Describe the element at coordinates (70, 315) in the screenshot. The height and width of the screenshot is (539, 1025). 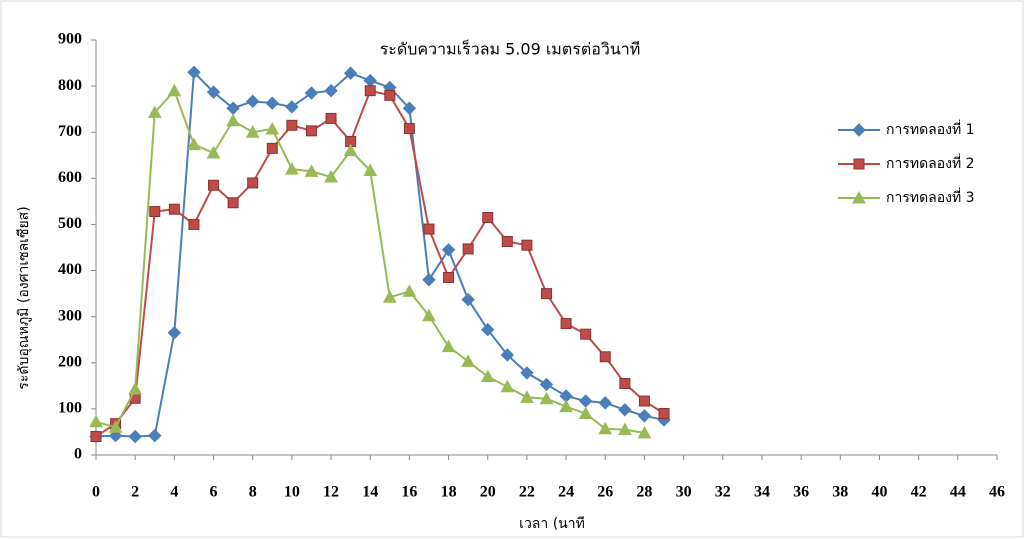
I see `y-tick-label: 300` at that location.